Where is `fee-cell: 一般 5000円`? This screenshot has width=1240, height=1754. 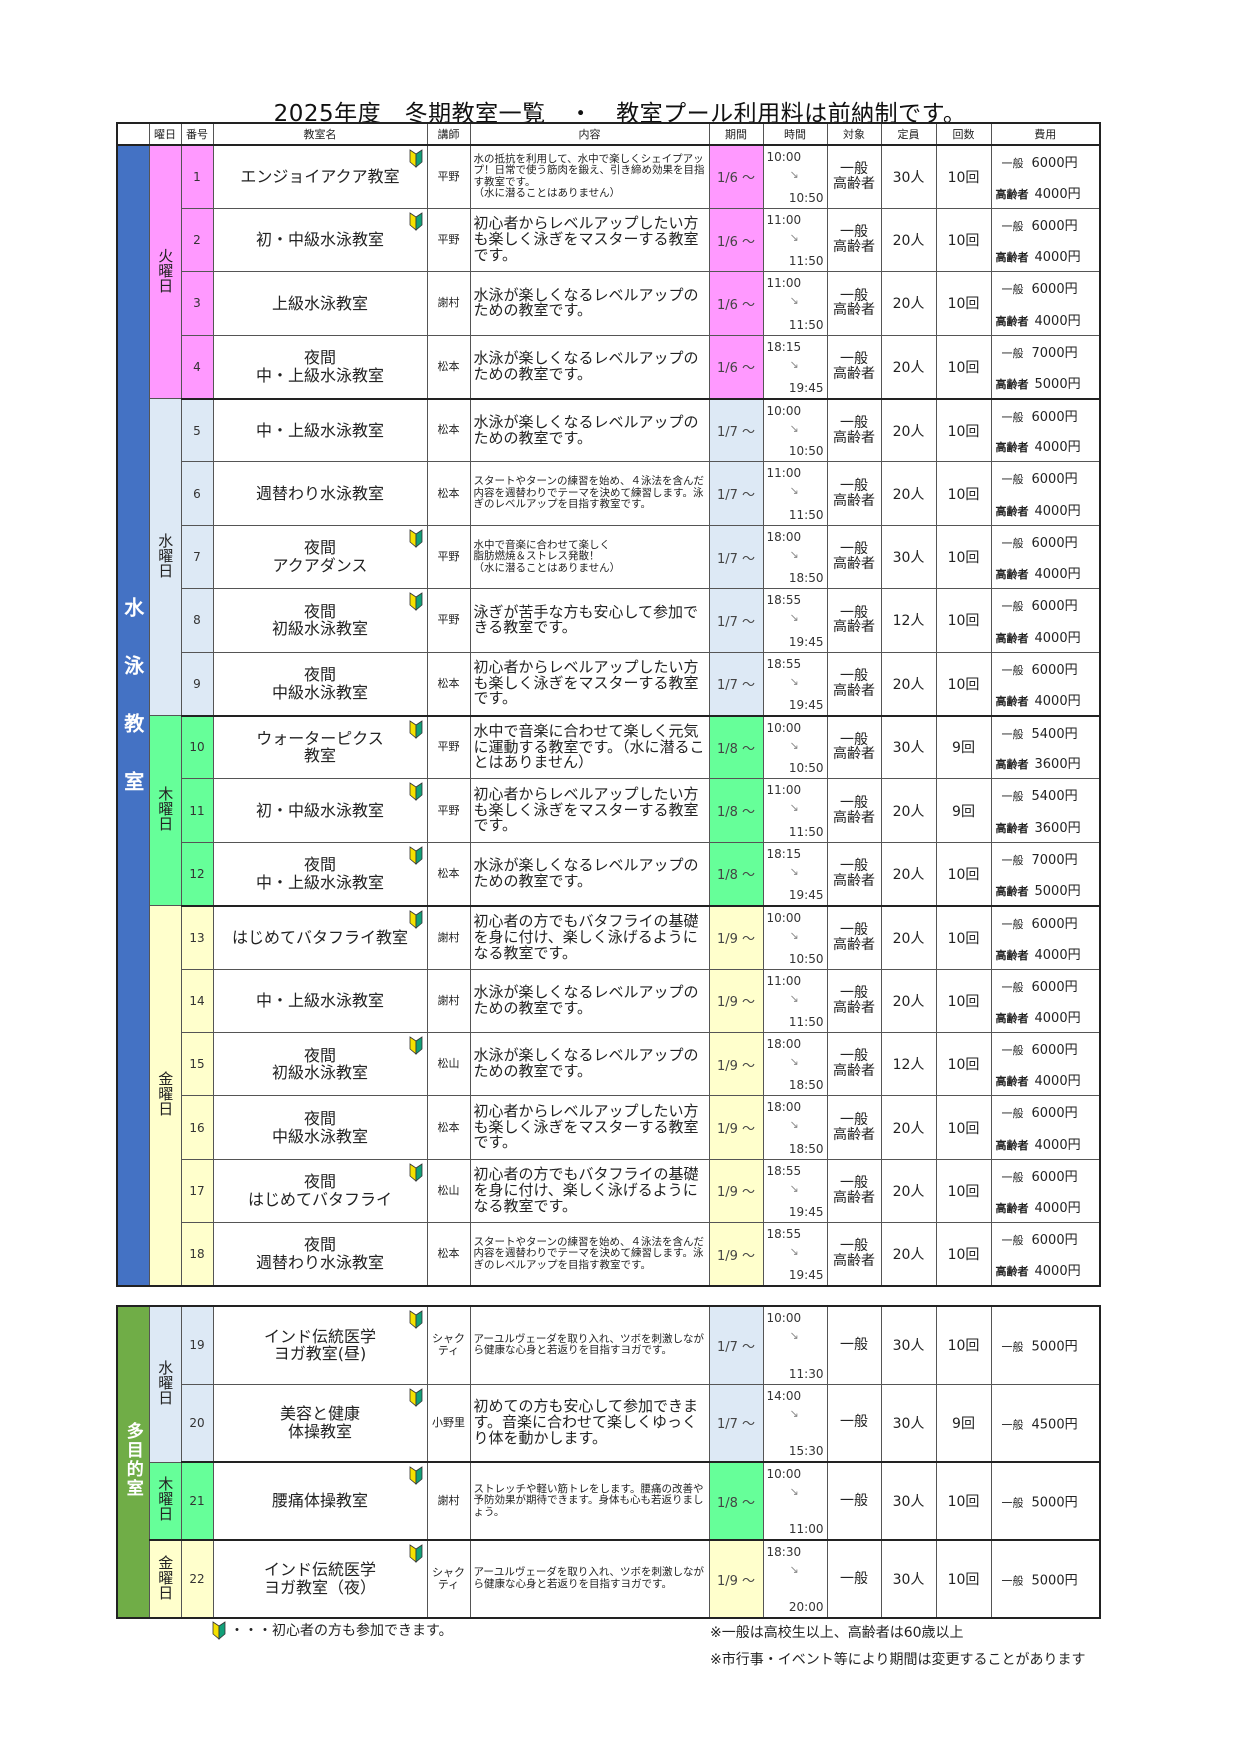 fee-cell: 一般 5000円 is located at coordinates (1045, 1579).